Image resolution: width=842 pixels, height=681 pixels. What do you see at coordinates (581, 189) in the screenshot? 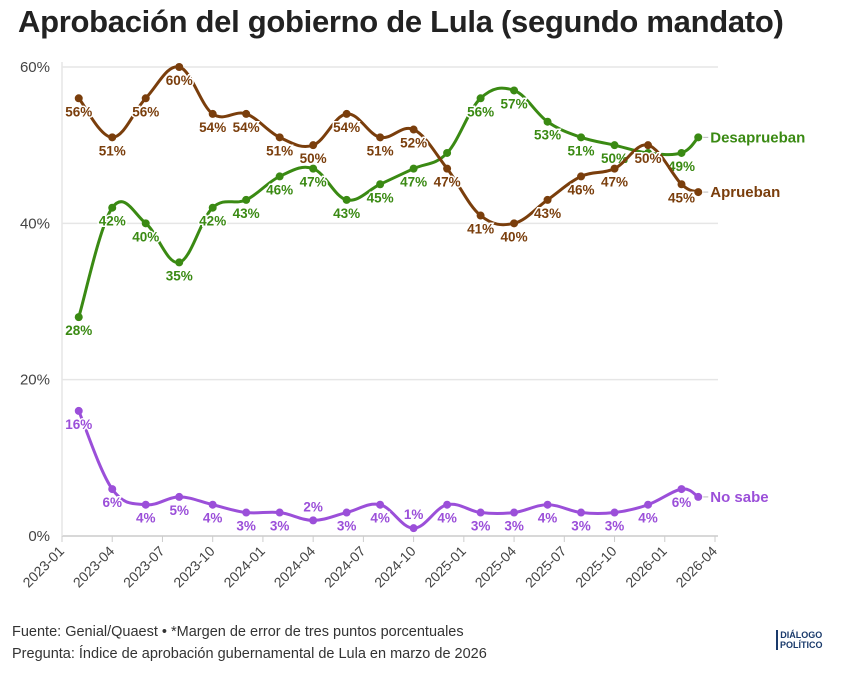
I see `data-label-aprueban: 46%` at bounding box center [581, 189].